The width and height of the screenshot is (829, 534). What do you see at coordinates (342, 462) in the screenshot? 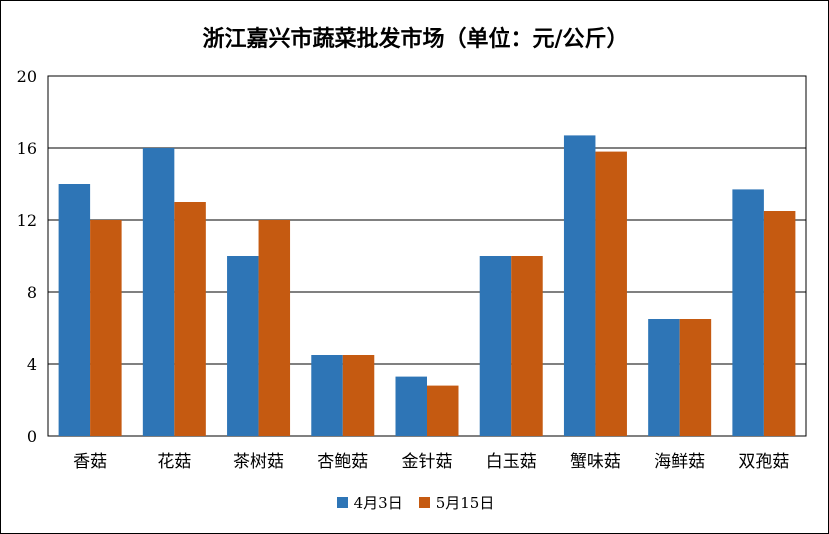
I see `x-tick-label: 杏鲍菇` at bounding box center [342, 462].